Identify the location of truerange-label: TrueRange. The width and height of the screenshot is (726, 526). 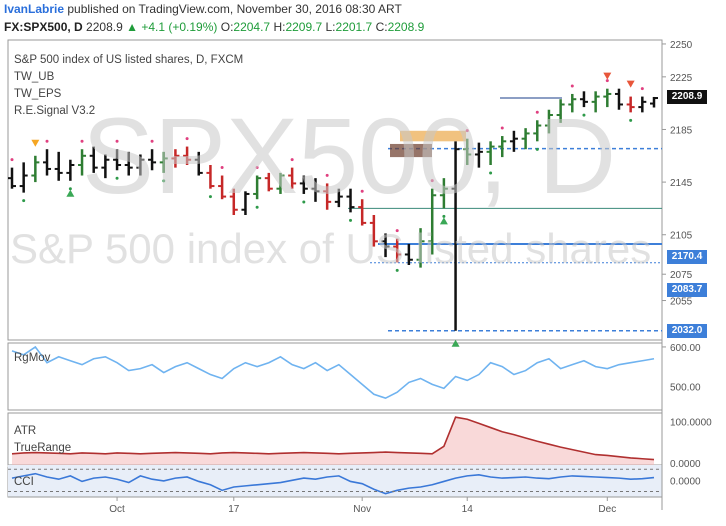
(43, 448).